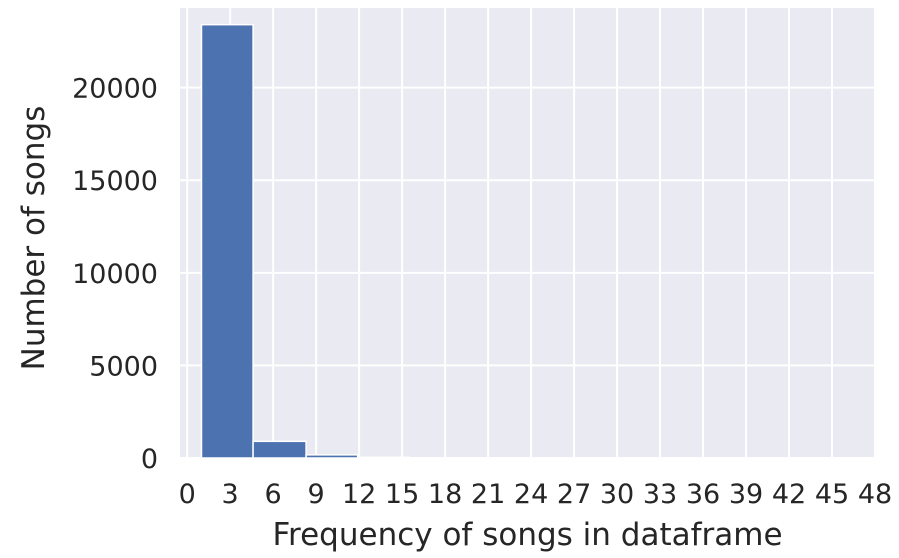 Image resolution: width=899 pixels, height=558 pixels. I want to click on x-tick-label: 42, so click(789, 494).